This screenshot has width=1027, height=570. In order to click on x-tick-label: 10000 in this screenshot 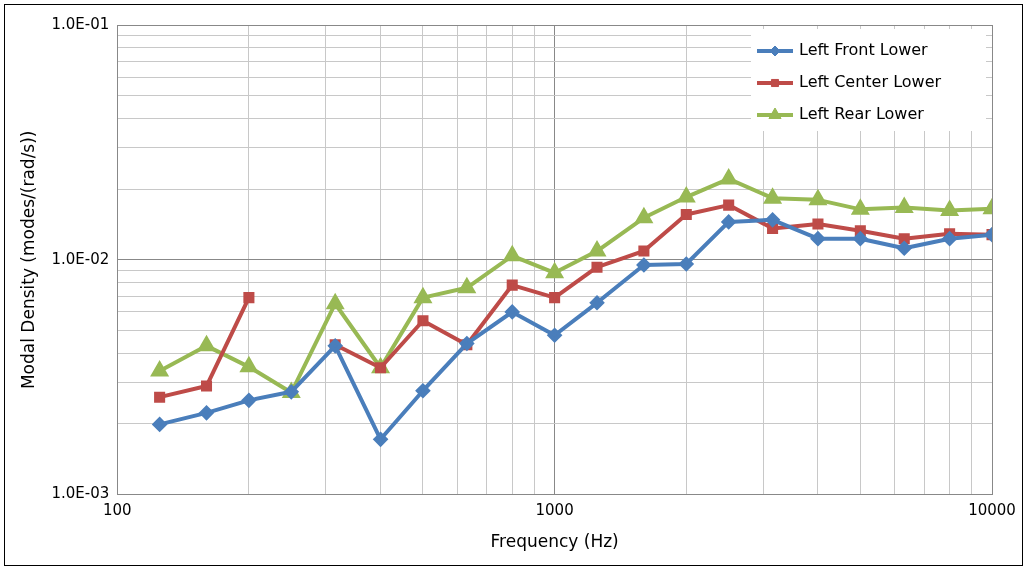, I will do `click(992, 510)`.